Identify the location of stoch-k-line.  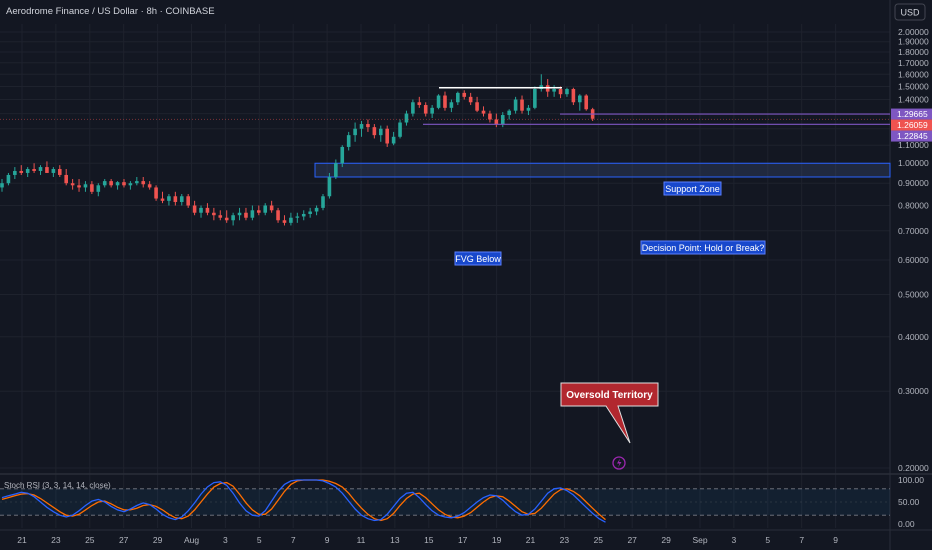
(303, 501).